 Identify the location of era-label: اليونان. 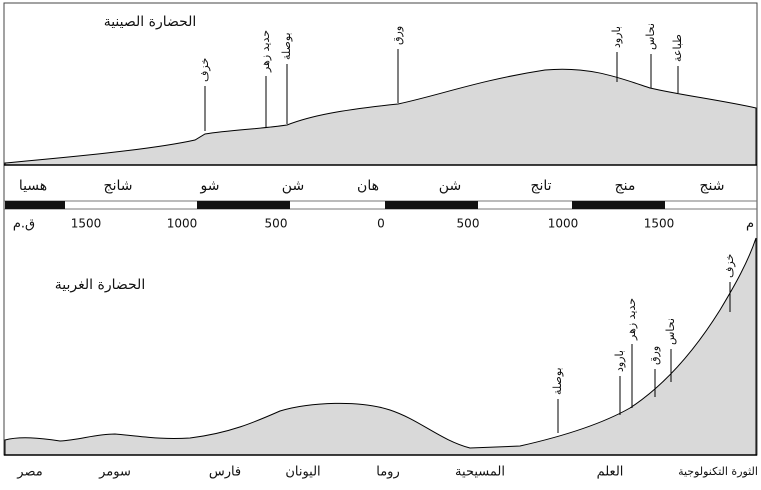
(302, 472).